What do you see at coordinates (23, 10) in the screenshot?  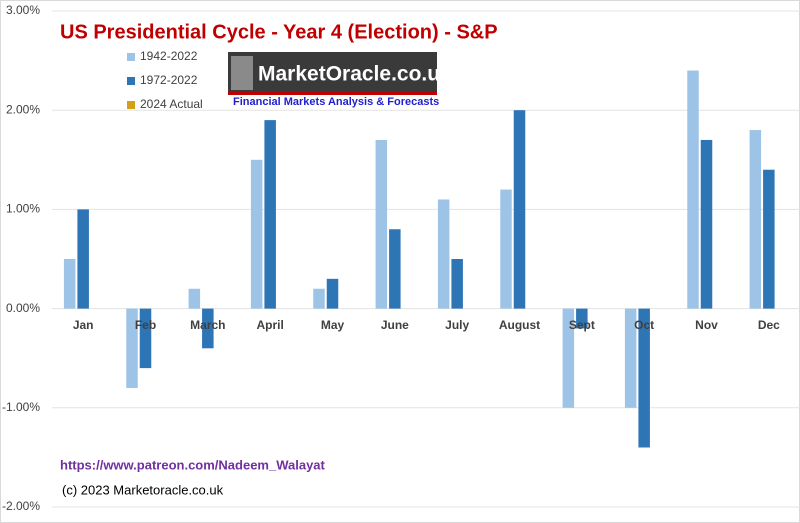 I see `y-tick-label: 3.00%` at bounding box center [23, 10].